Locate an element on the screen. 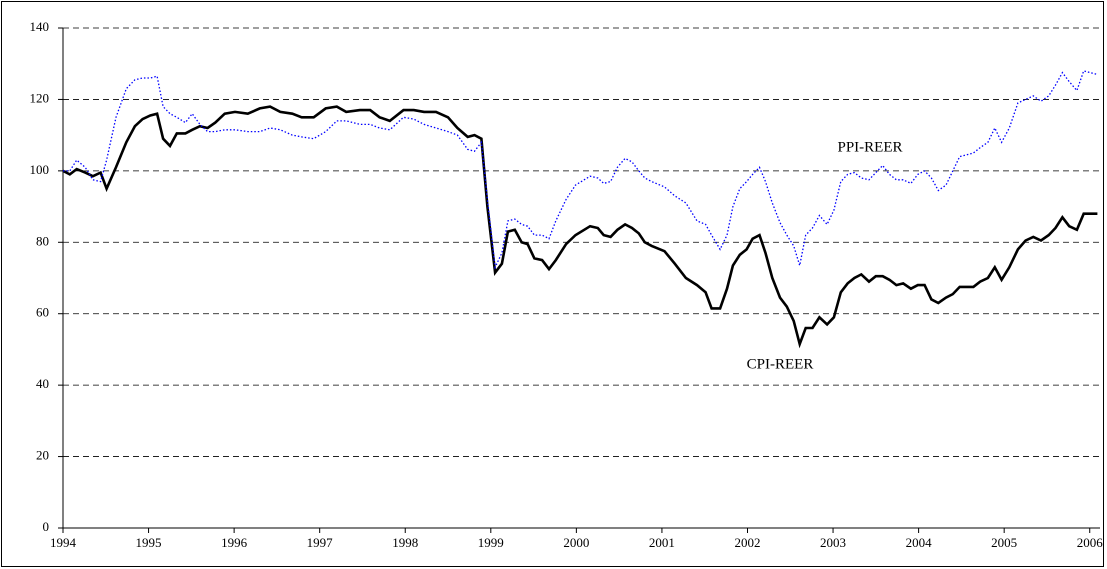 Image resolution: width=1107 pixels, height=569 pixels. x-tick-label: 1999 is located at coordinates (491, 542).